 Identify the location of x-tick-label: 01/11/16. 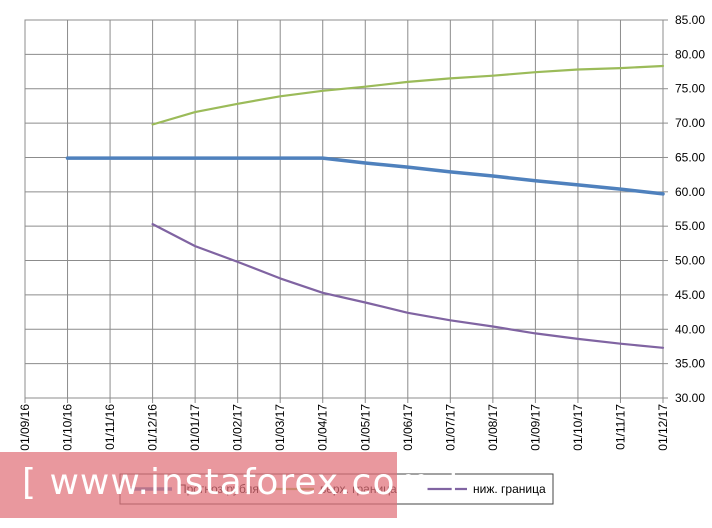
(110, 427).